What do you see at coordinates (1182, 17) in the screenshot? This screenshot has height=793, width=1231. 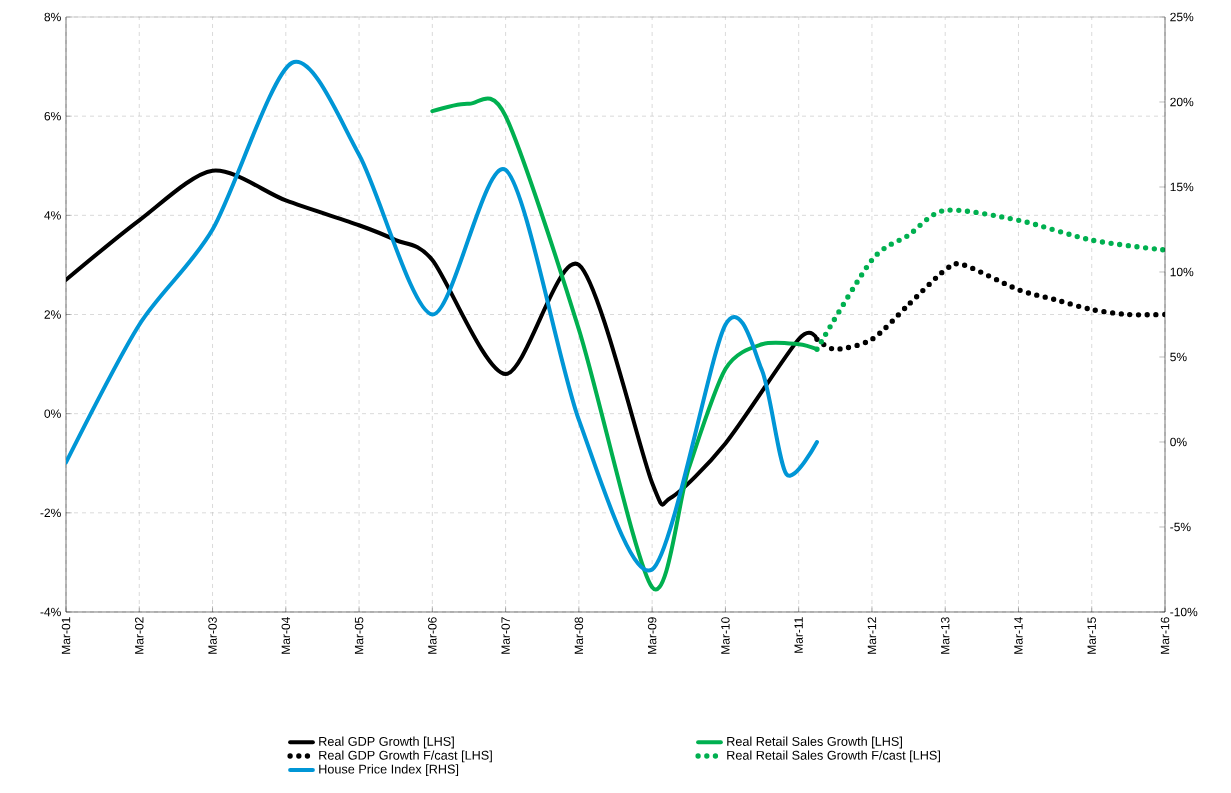 I see `y2-tick-label: 25%` at bounding box center [1182, 17].